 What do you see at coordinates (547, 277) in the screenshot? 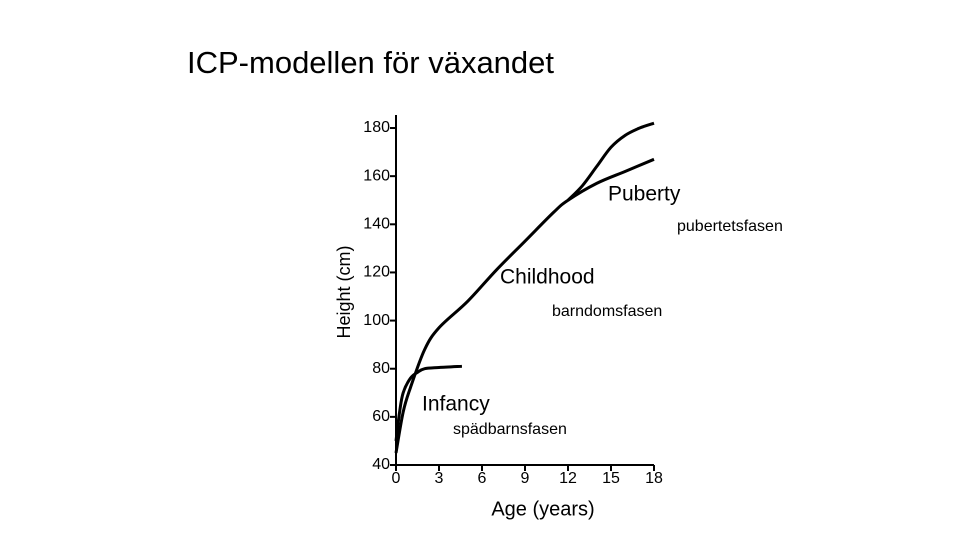
I see `annotation: Childhood` at bounding box center [547, 277].